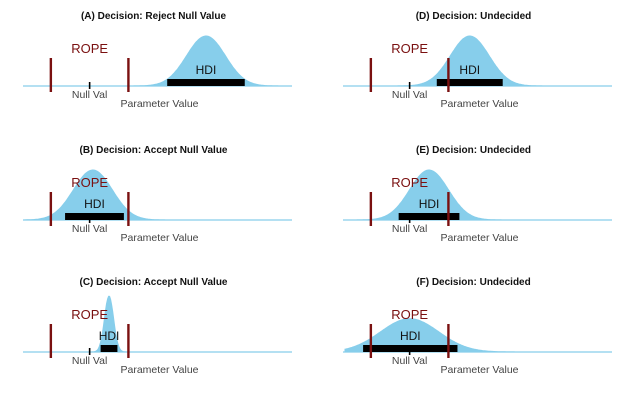 The image size is (640, 400). Describe the element at coordinates (153, 16) in the screenshot. I see `panel-title: (A) Decision: Reject Null Value` at that location.